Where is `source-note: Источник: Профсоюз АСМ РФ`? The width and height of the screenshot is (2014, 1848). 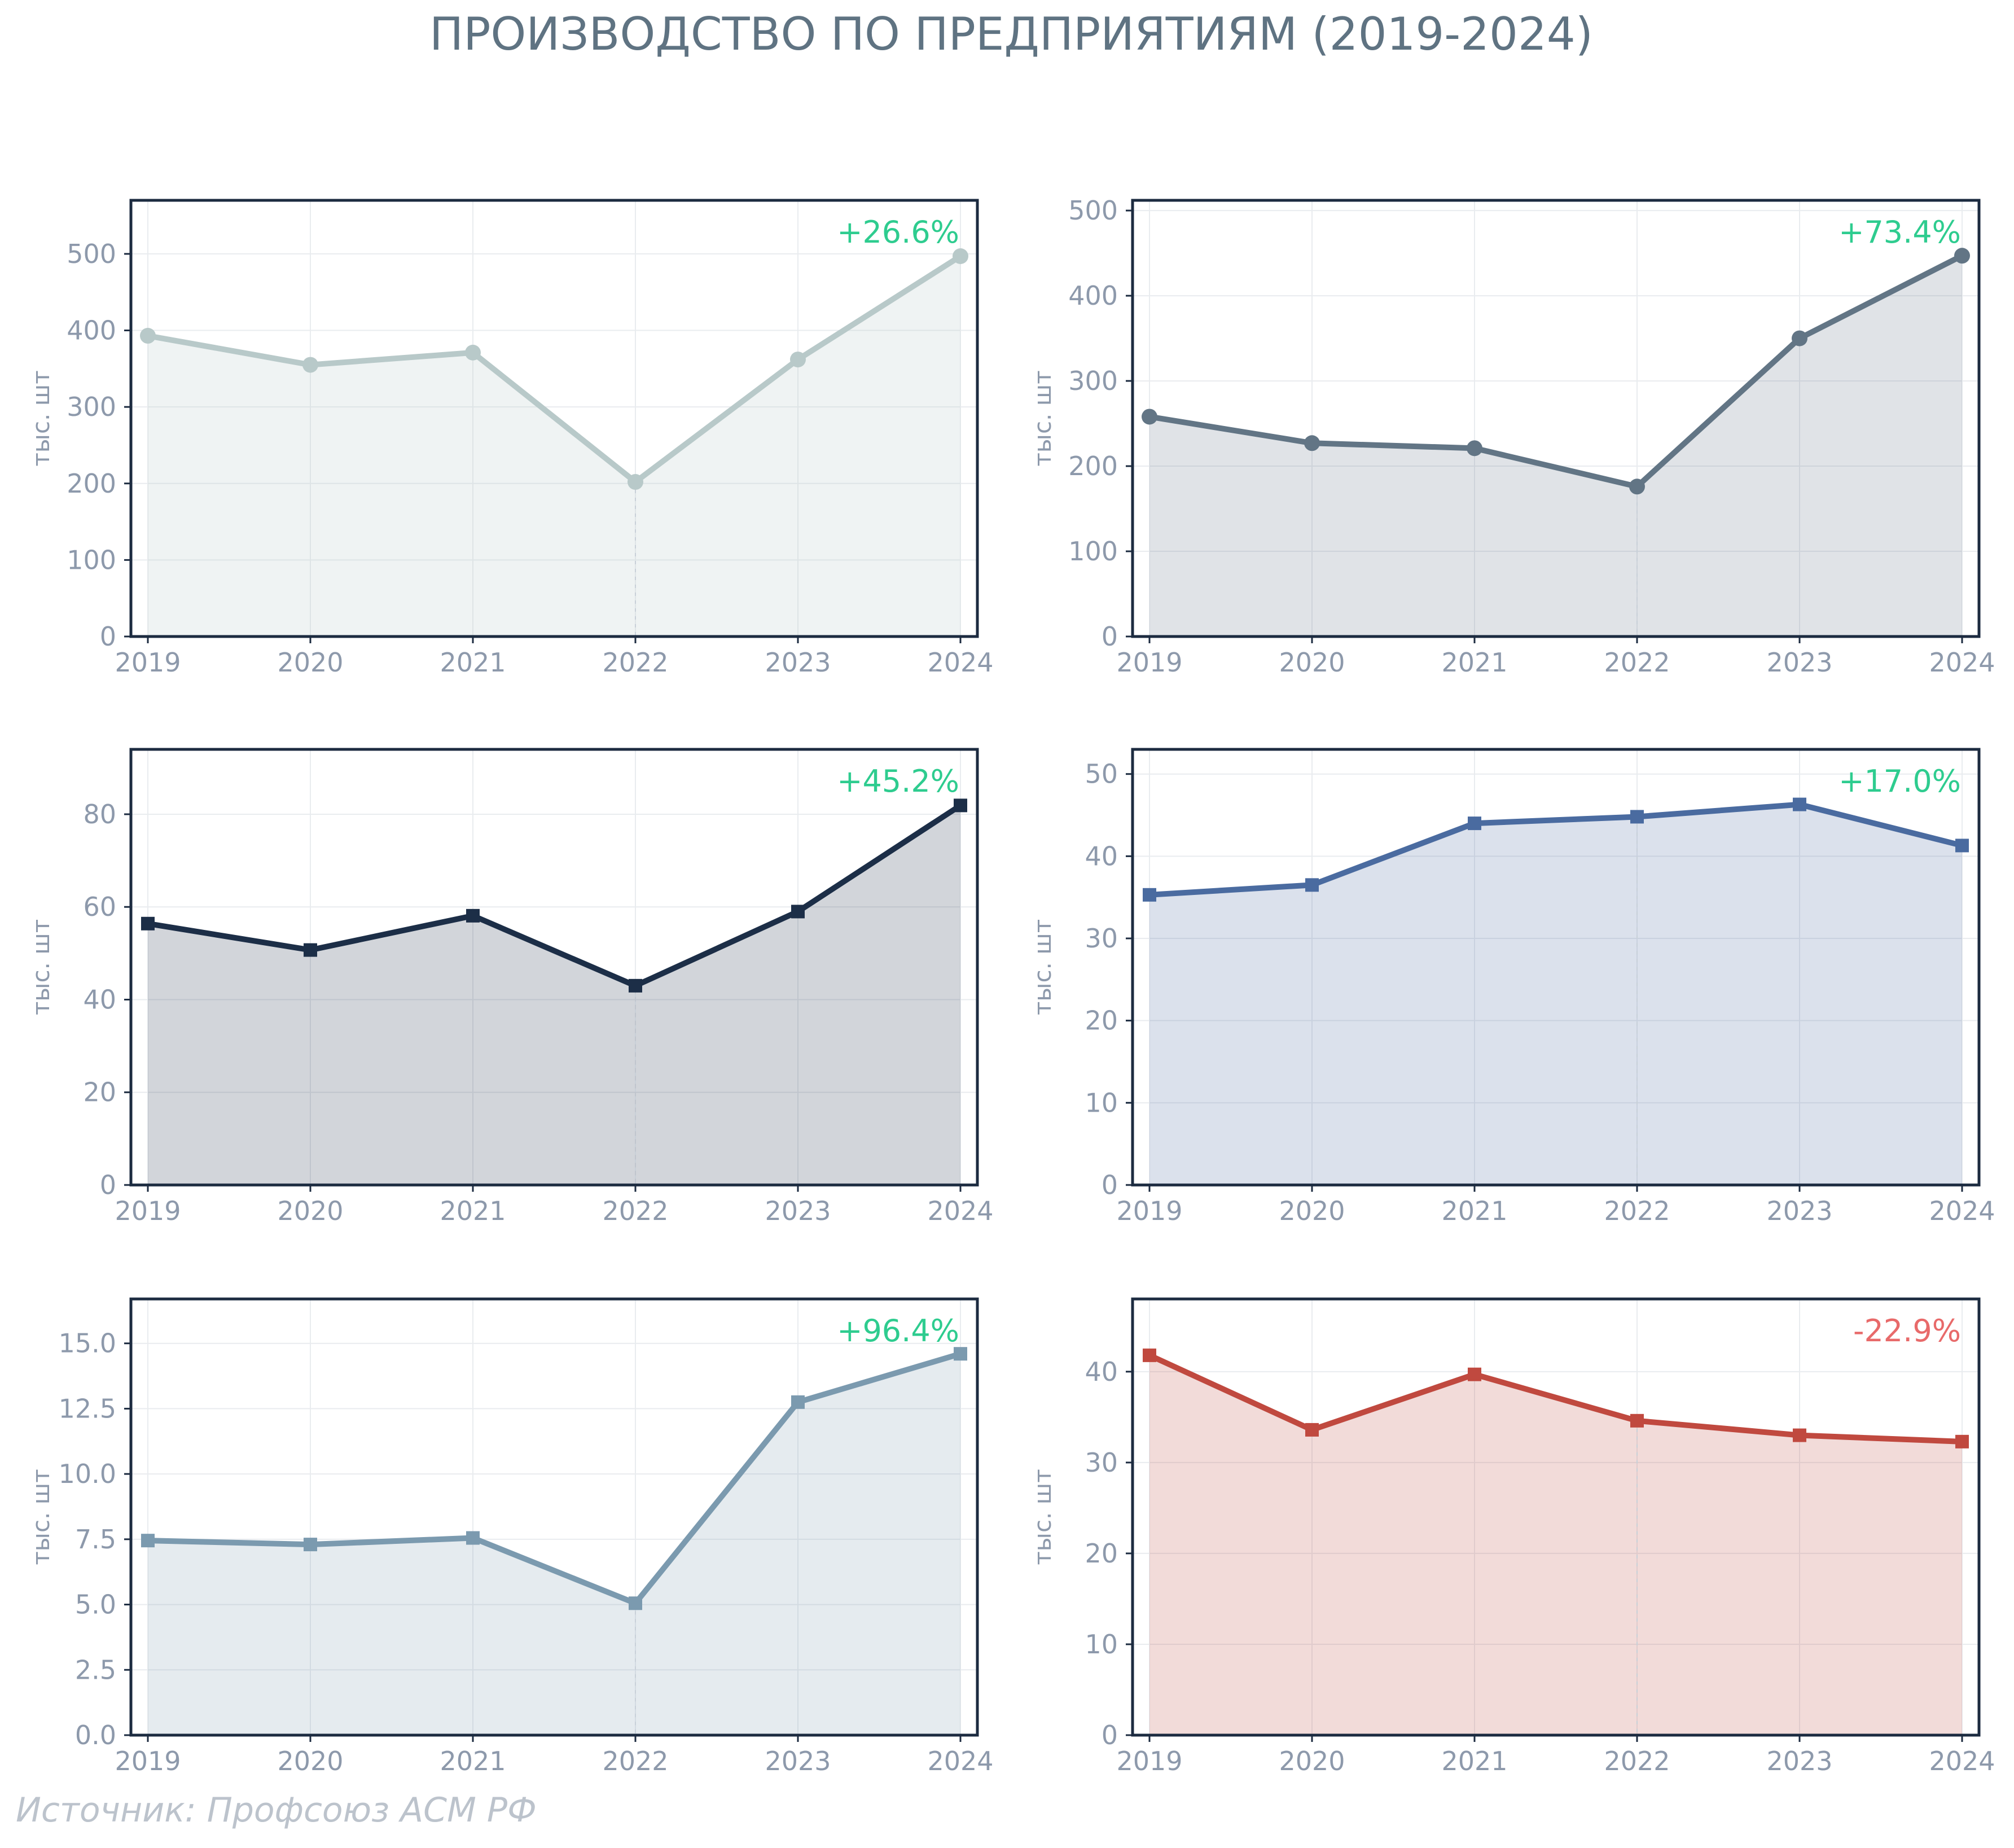
source-note: Источник: Профсоюз АСМ РФ is located at coordinates (276, 1810).